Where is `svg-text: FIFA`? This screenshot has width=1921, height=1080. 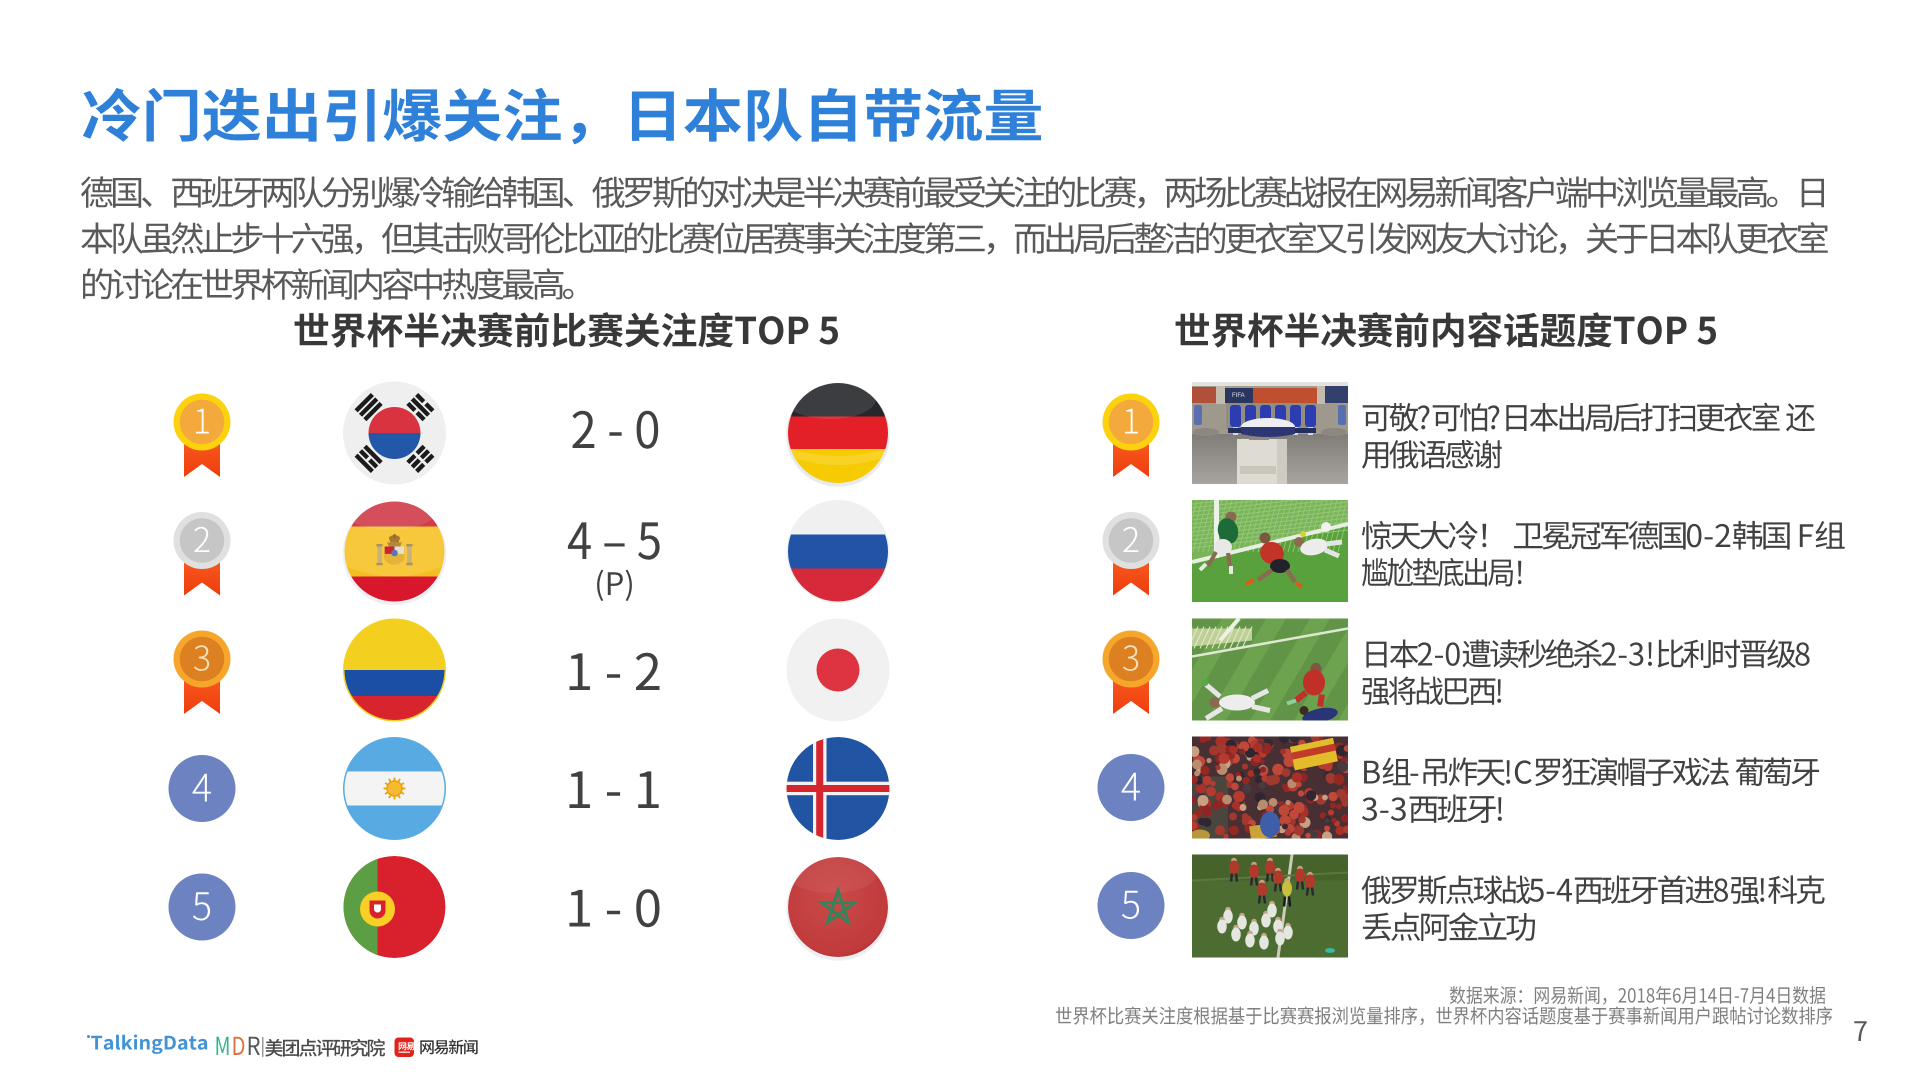
svg-text: FIFA is located at coordinates (1238, 396).